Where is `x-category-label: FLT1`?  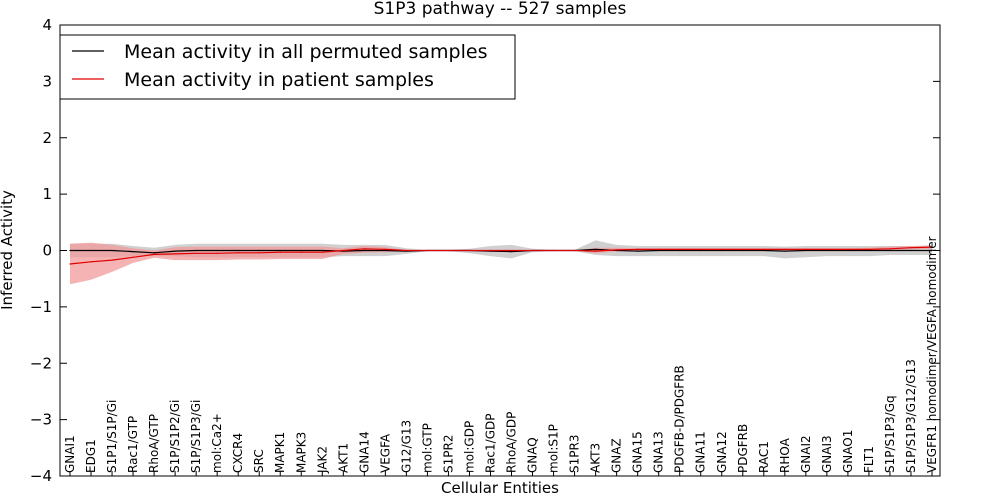
x-category-label: FLT1 is located at coordinates (869, 459).